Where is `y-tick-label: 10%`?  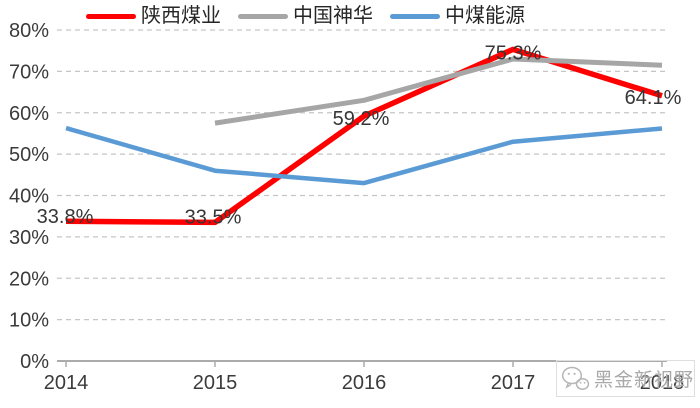 y-tick-label: 10% is located at coordinates (29, 321).